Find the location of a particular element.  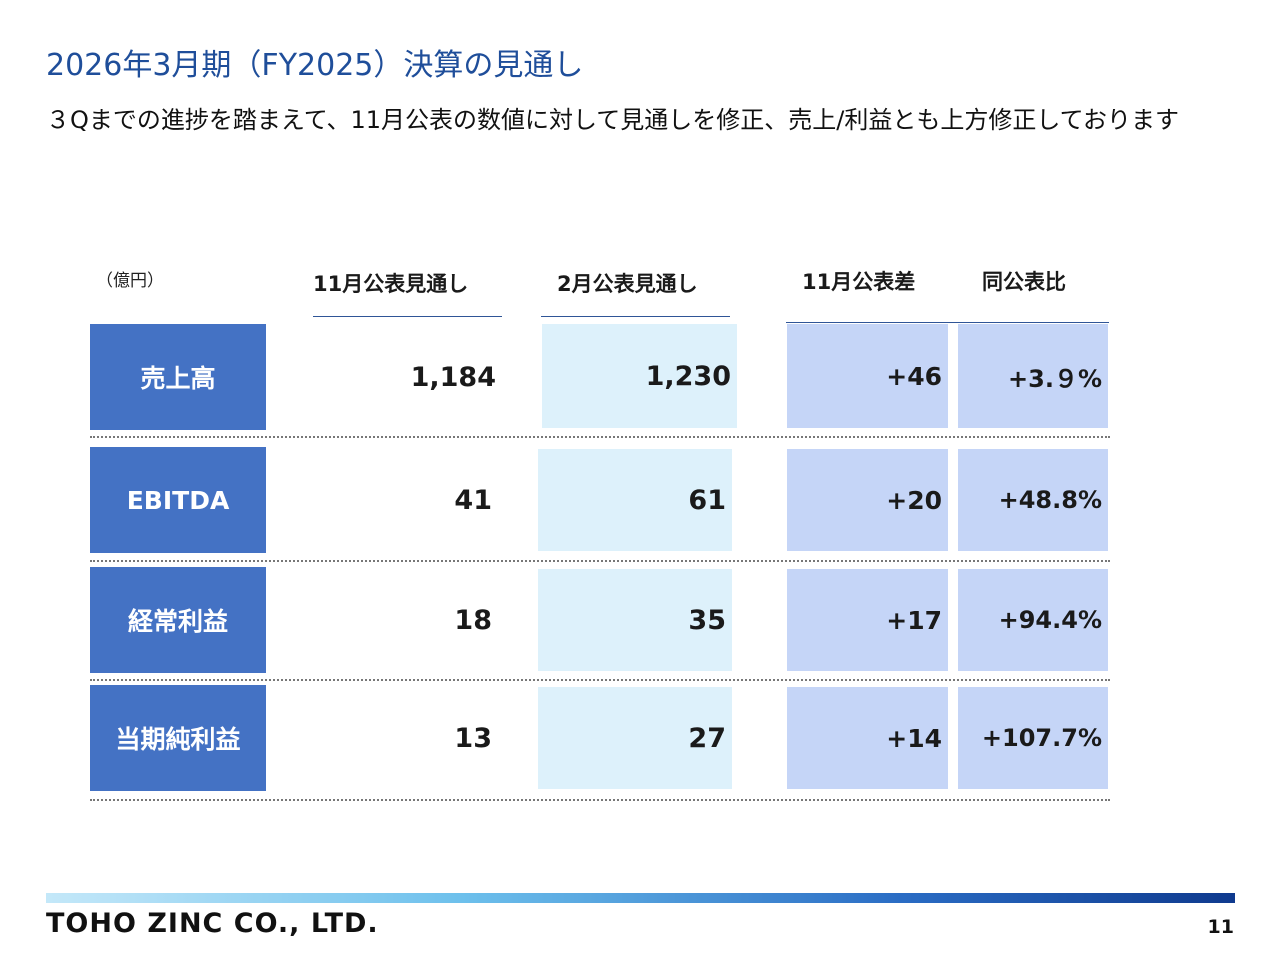

footer-gradient-bar is located at coordinates (640, 898).